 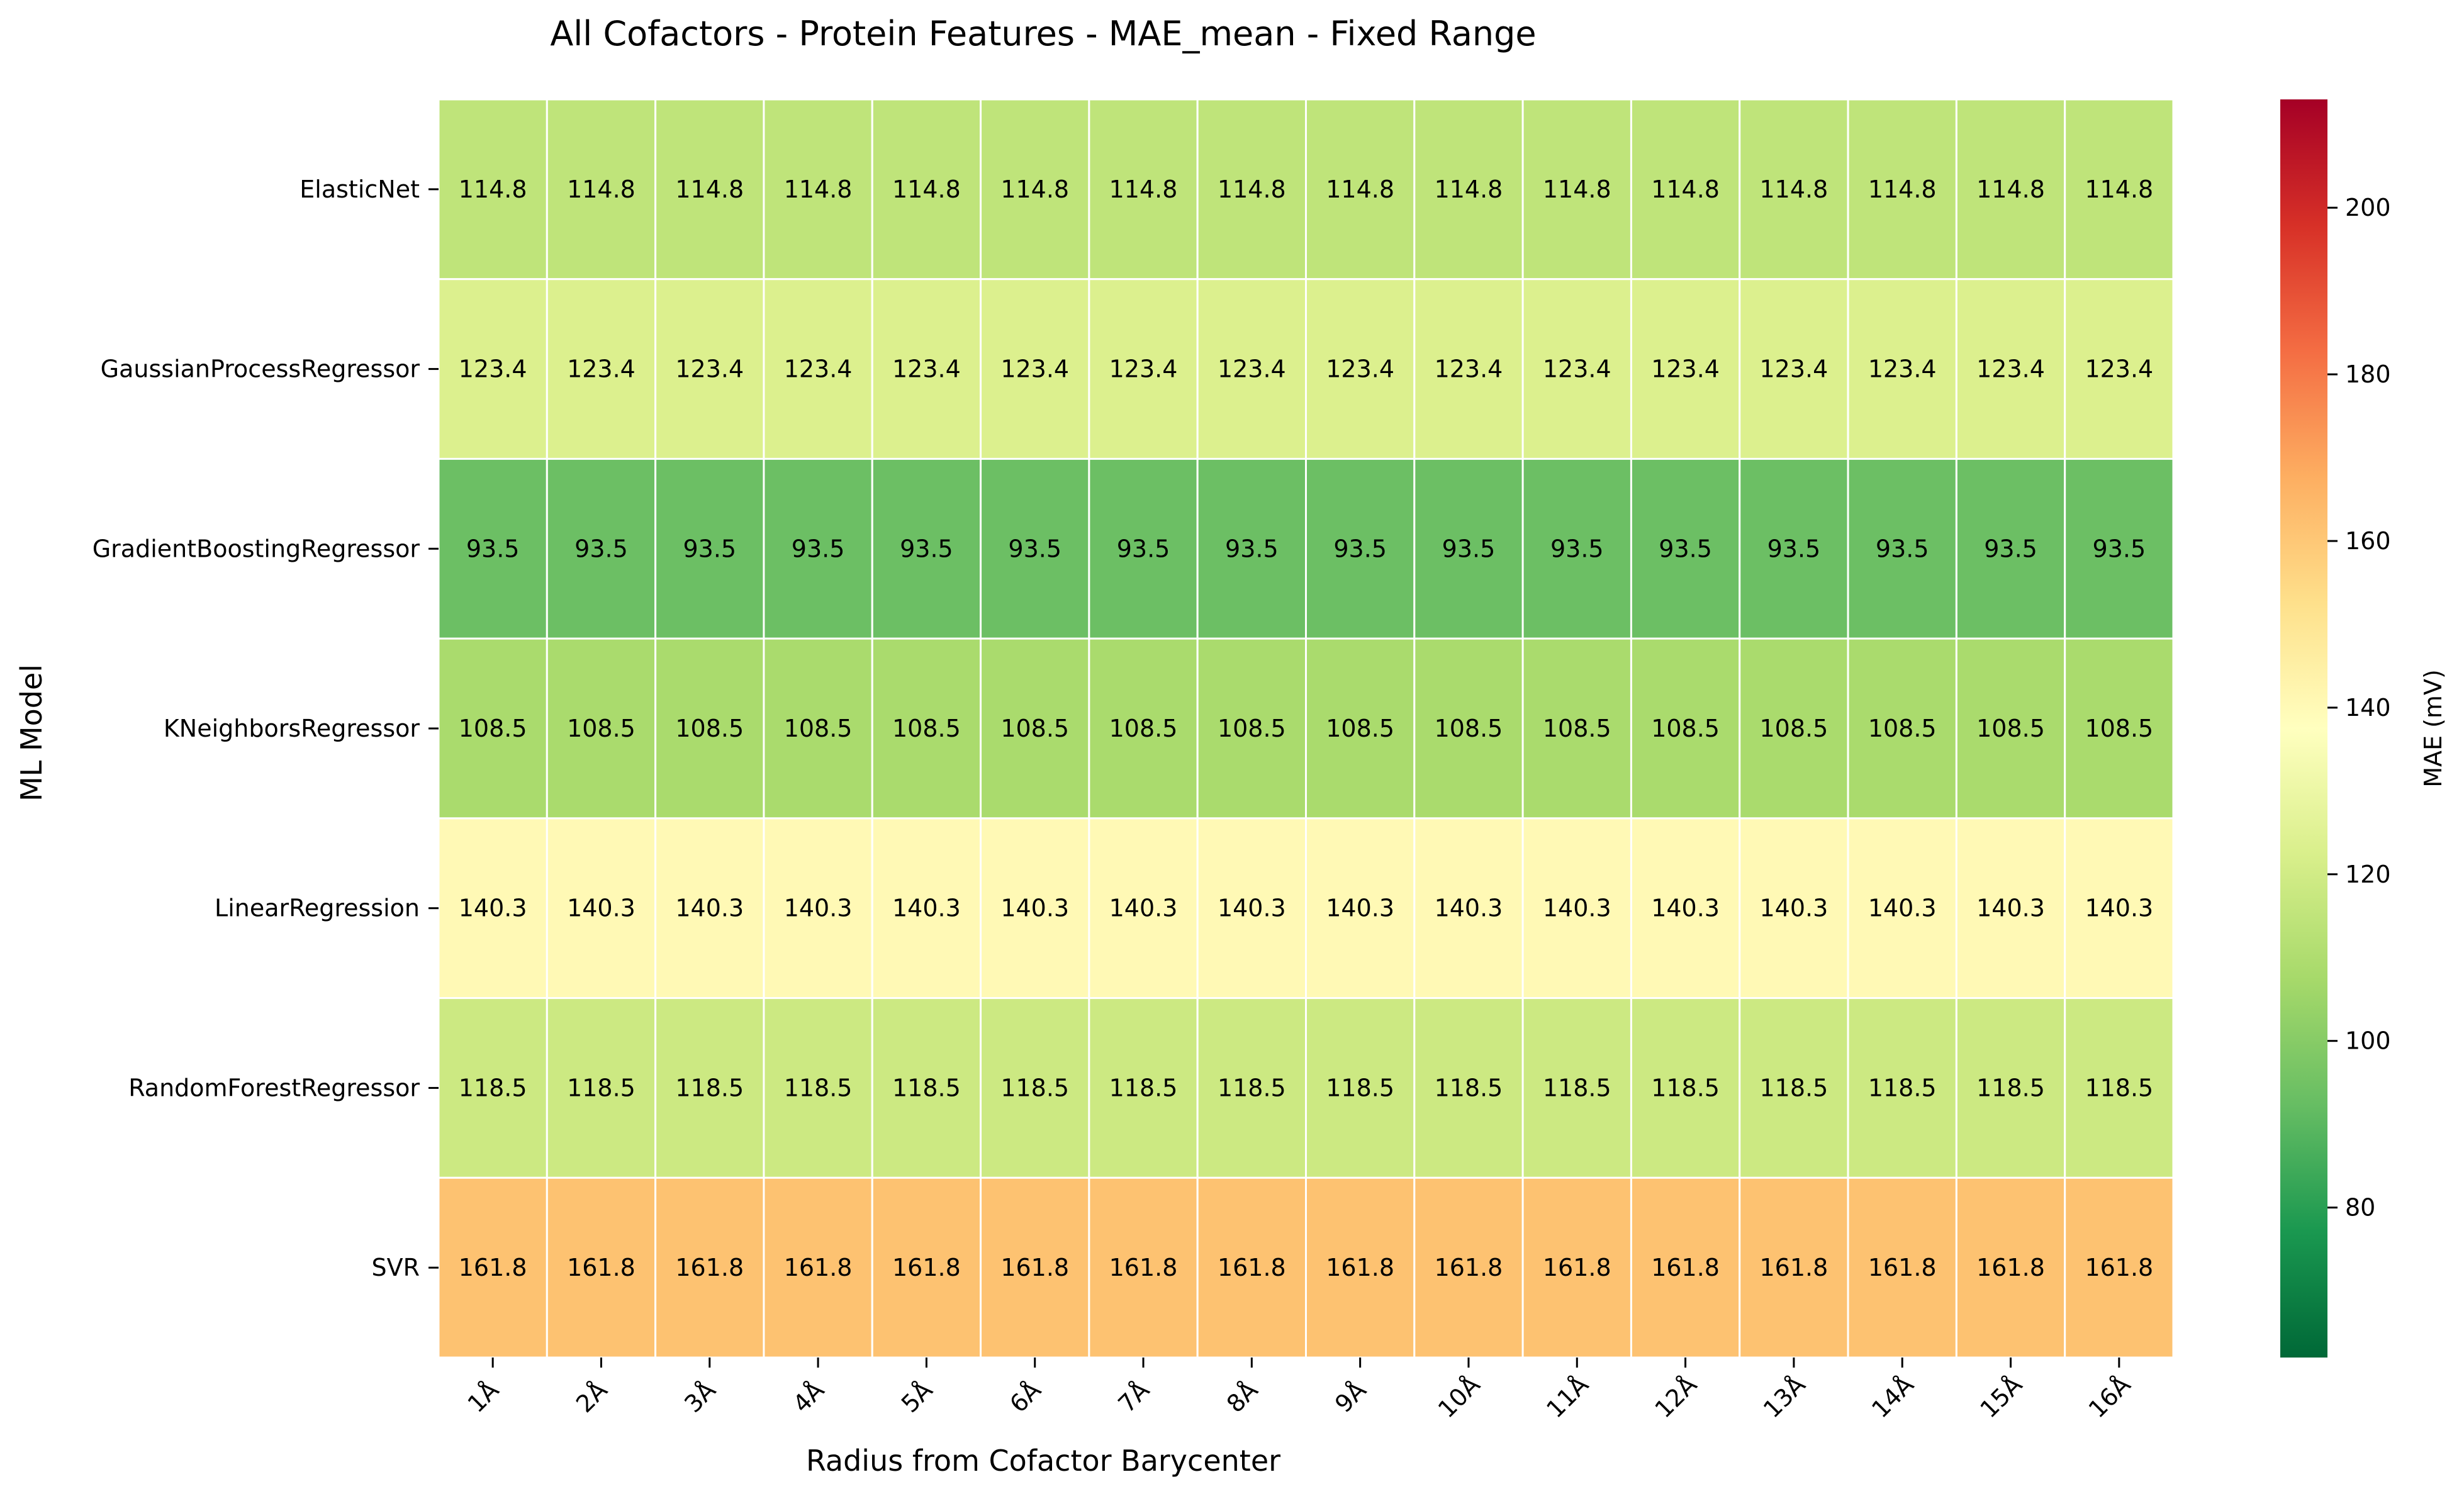 I want to click on x-tick-label: 11Å, so click(x=1567, y=1397).